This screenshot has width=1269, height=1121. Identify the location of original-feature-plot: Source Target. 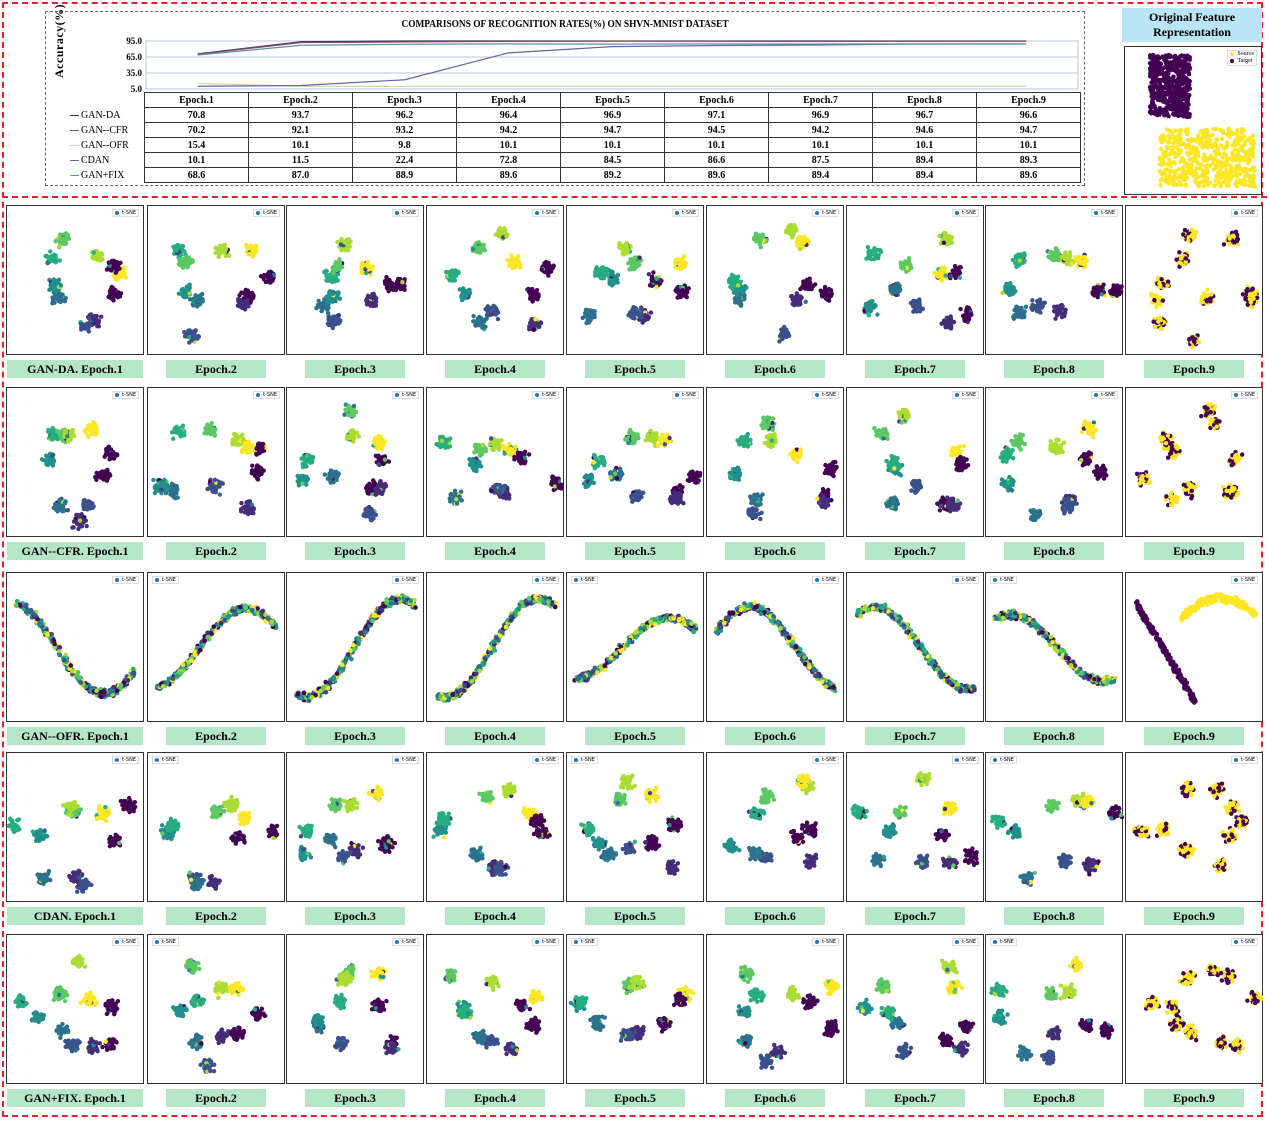
(1193, 120).